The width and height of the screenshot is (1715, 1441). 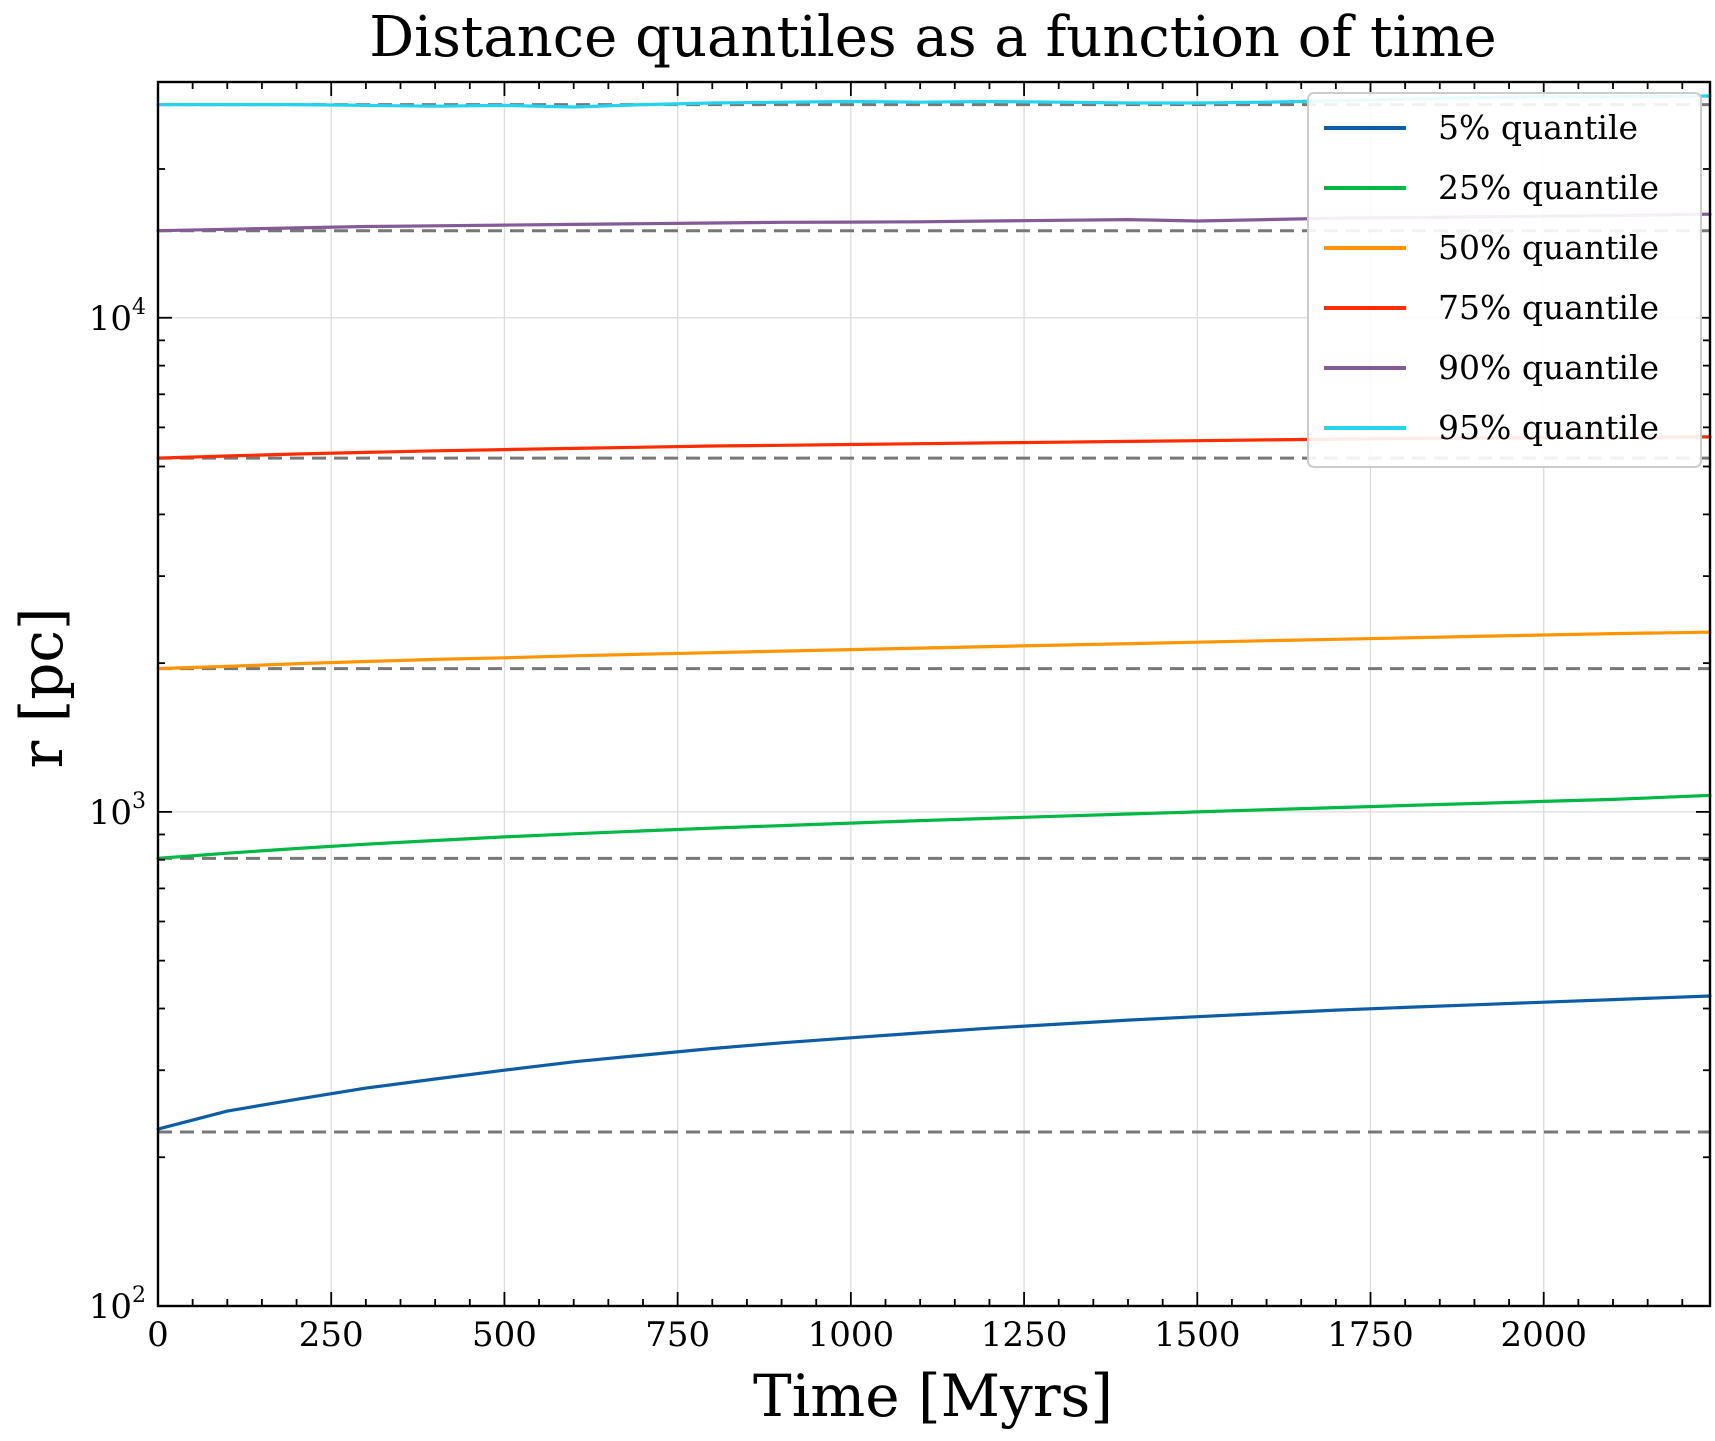 I want to click on y-tick-label: 10³, so click(x=117, y=811).